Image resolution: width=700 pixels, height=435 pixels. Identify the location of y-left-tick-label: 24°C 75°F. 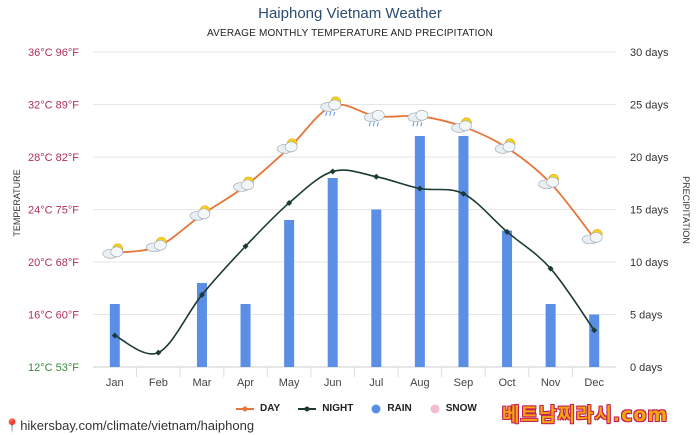
(53, 211).